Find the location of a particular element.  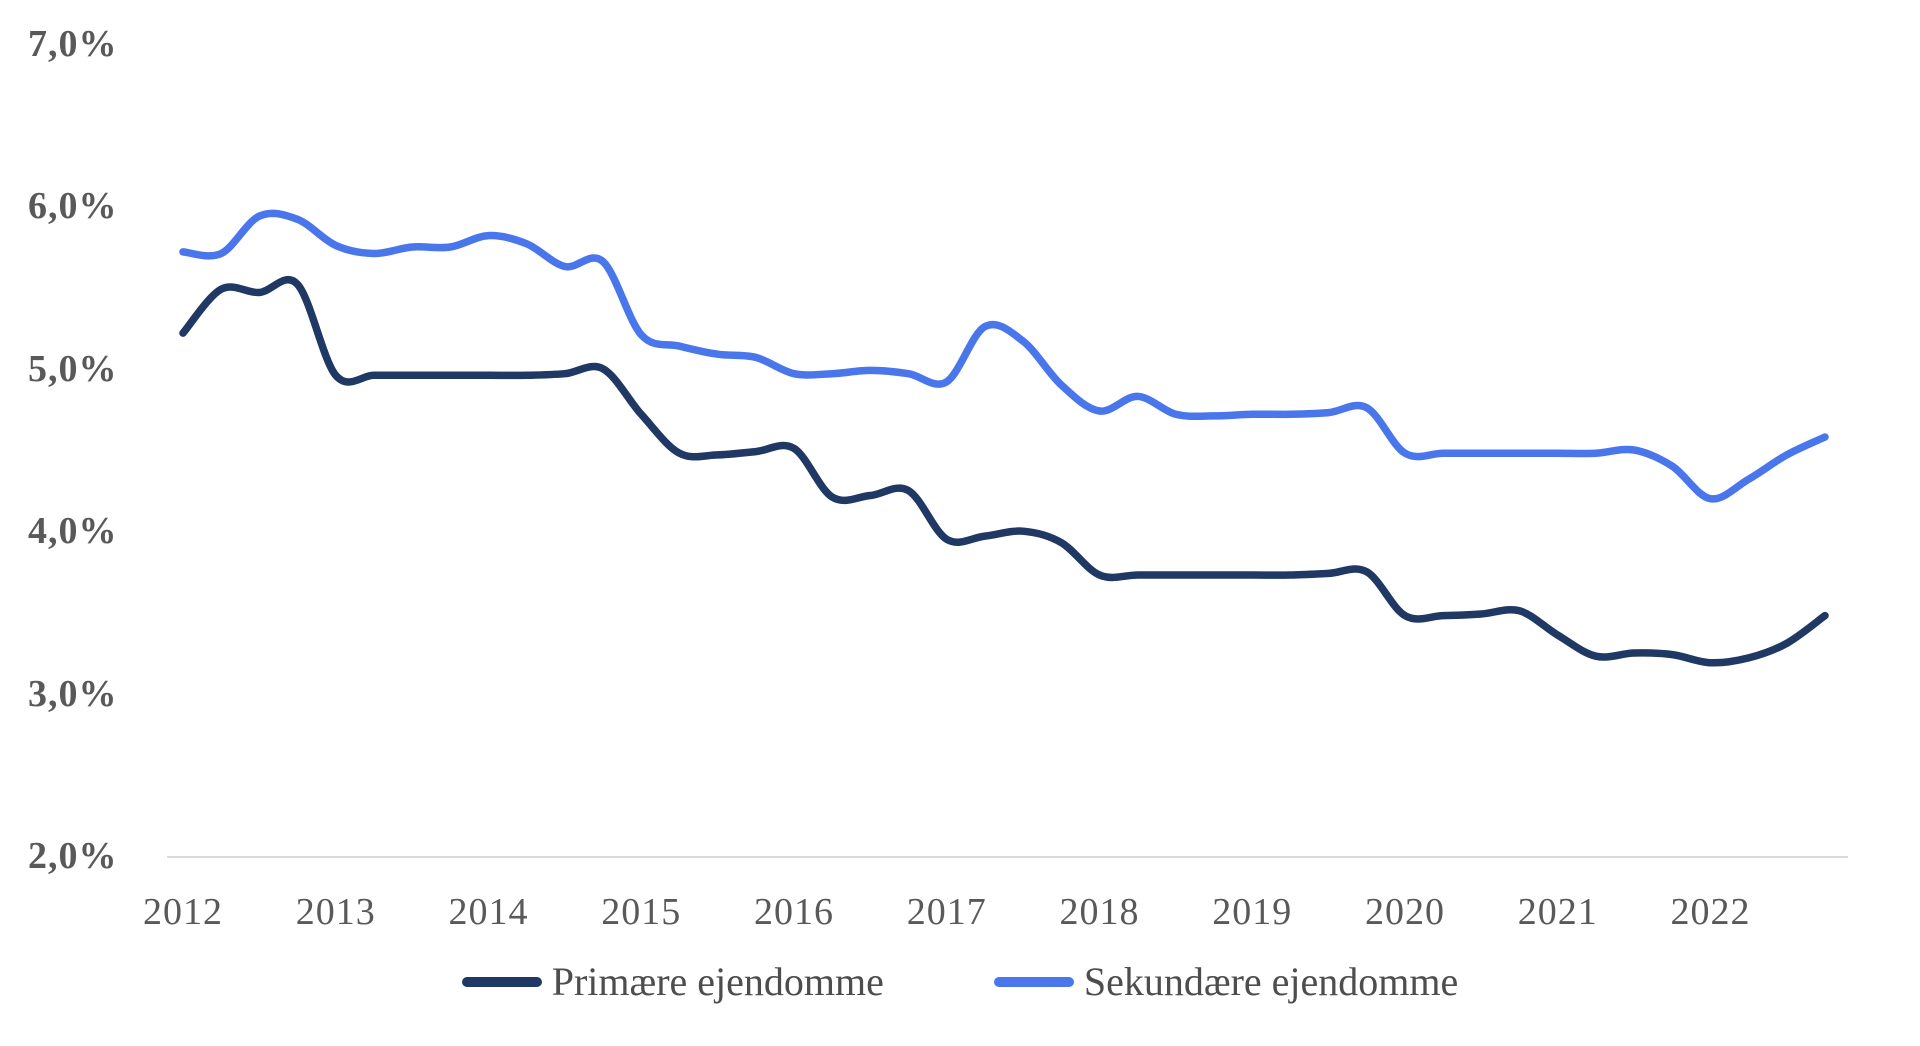

y-axis-tick-label: 3,0% is located at coordinates (73, 693).